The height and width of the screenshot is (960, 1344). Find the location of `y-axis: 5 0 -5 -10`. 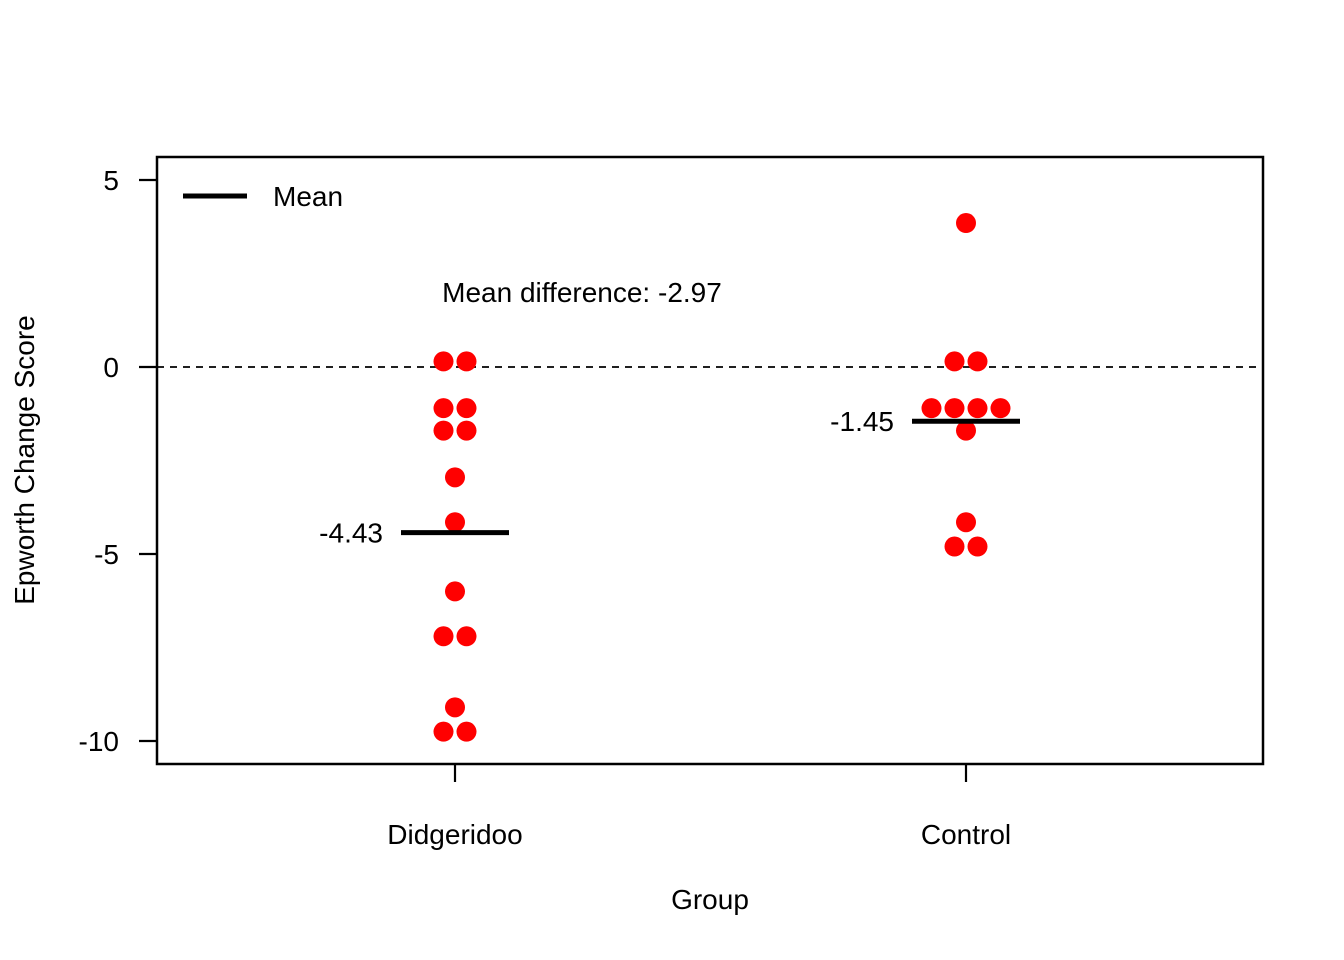

y-axis: 5 0 -5 -10 is located at coordinates (118, 461).